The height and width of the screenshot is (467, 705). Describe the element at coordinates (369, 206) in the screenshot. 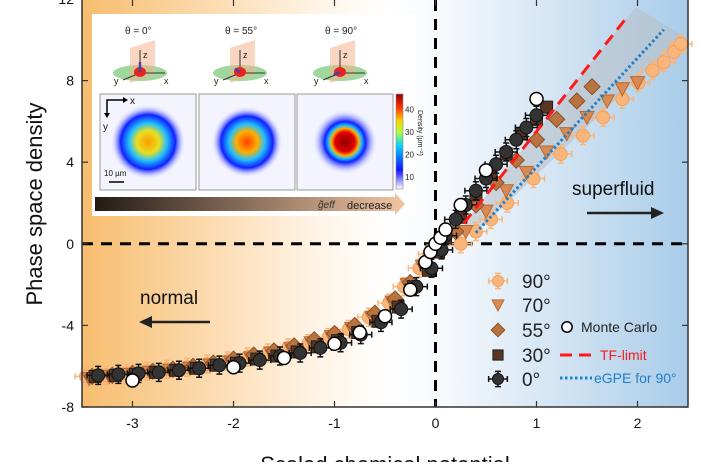

I see `g-eff-label: decrease` at that location.